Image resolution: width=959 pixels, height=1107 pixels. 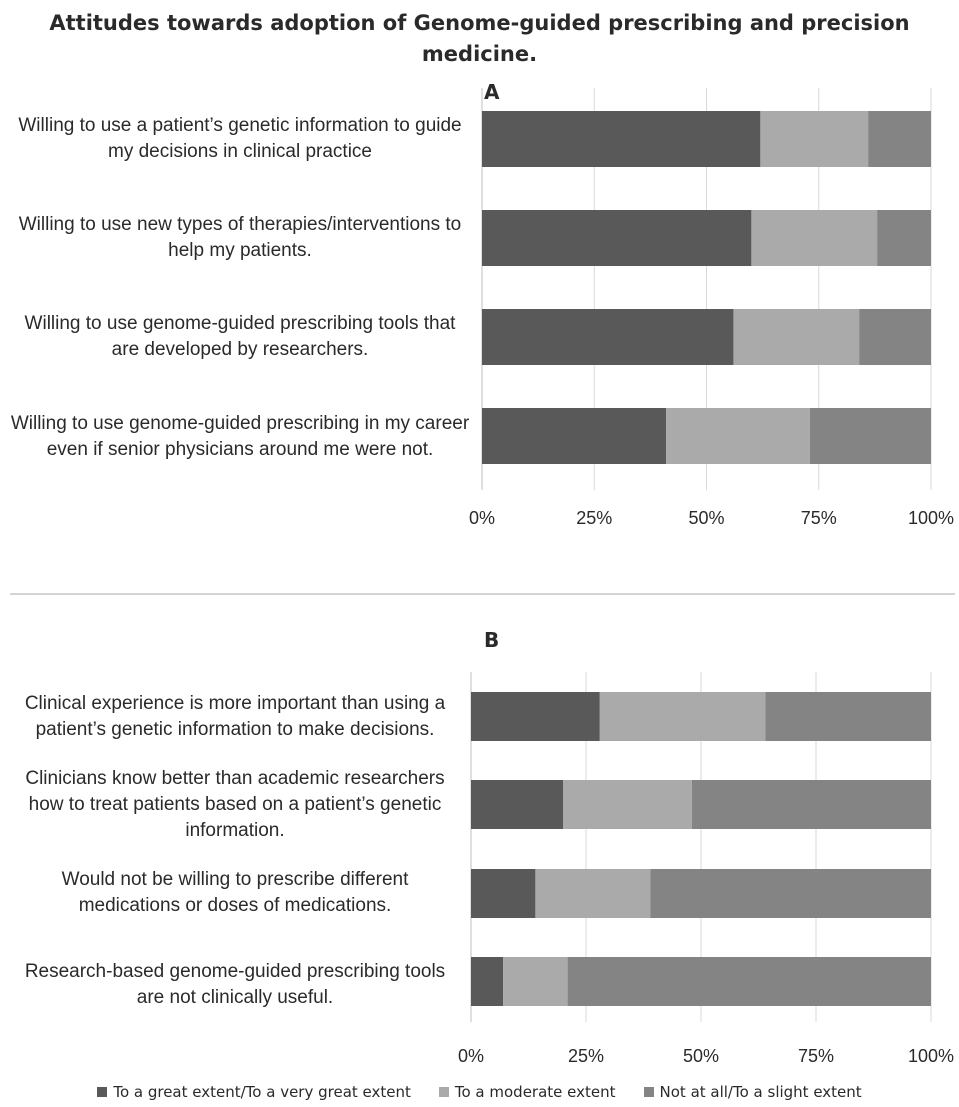 I want to click on panel-a-bar-1-great-extent, so click(x=621, y=139).